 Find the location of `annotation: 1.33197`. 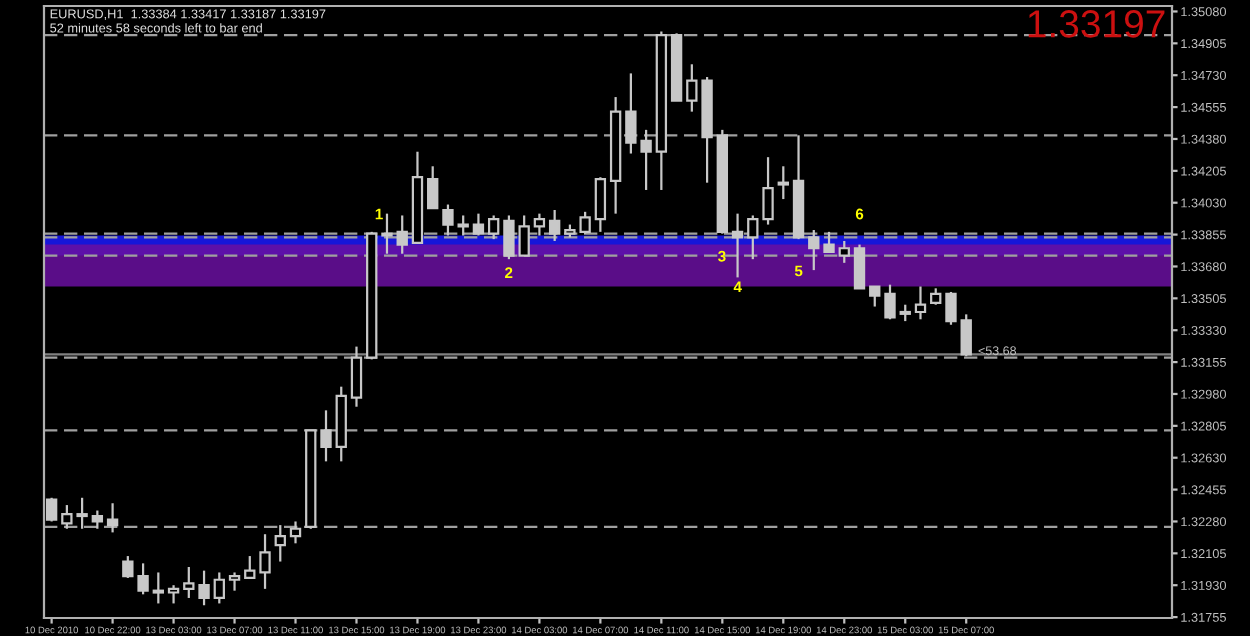

annotation: 1.33197 is located at coordinates (1096, 24).